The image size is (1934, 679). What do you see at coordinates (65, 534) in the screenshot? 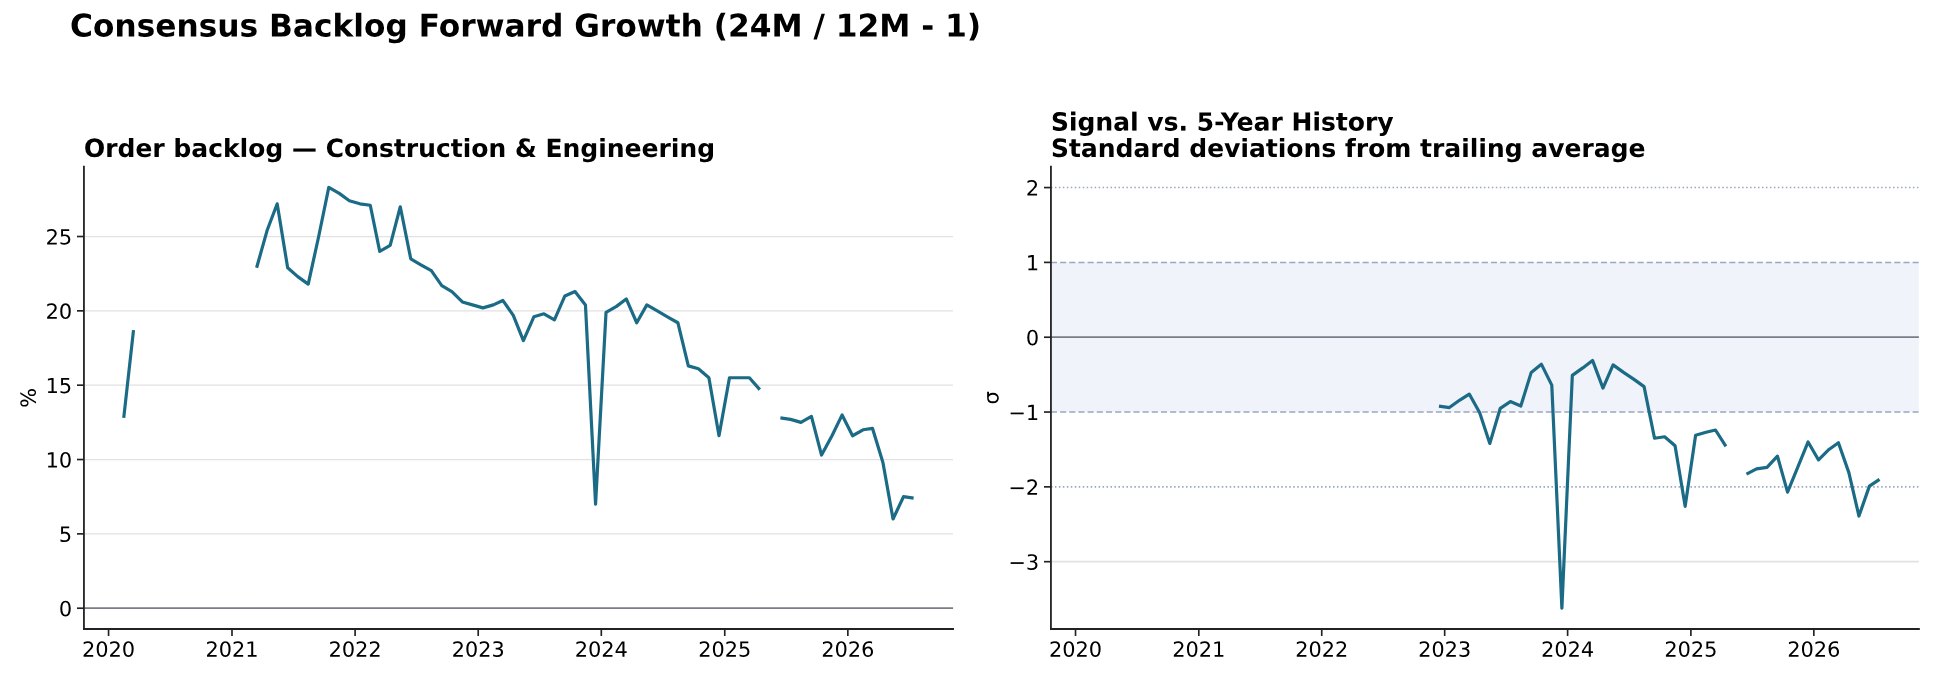
I see `y-tick-label: 5` at bounding box center [65, 534].